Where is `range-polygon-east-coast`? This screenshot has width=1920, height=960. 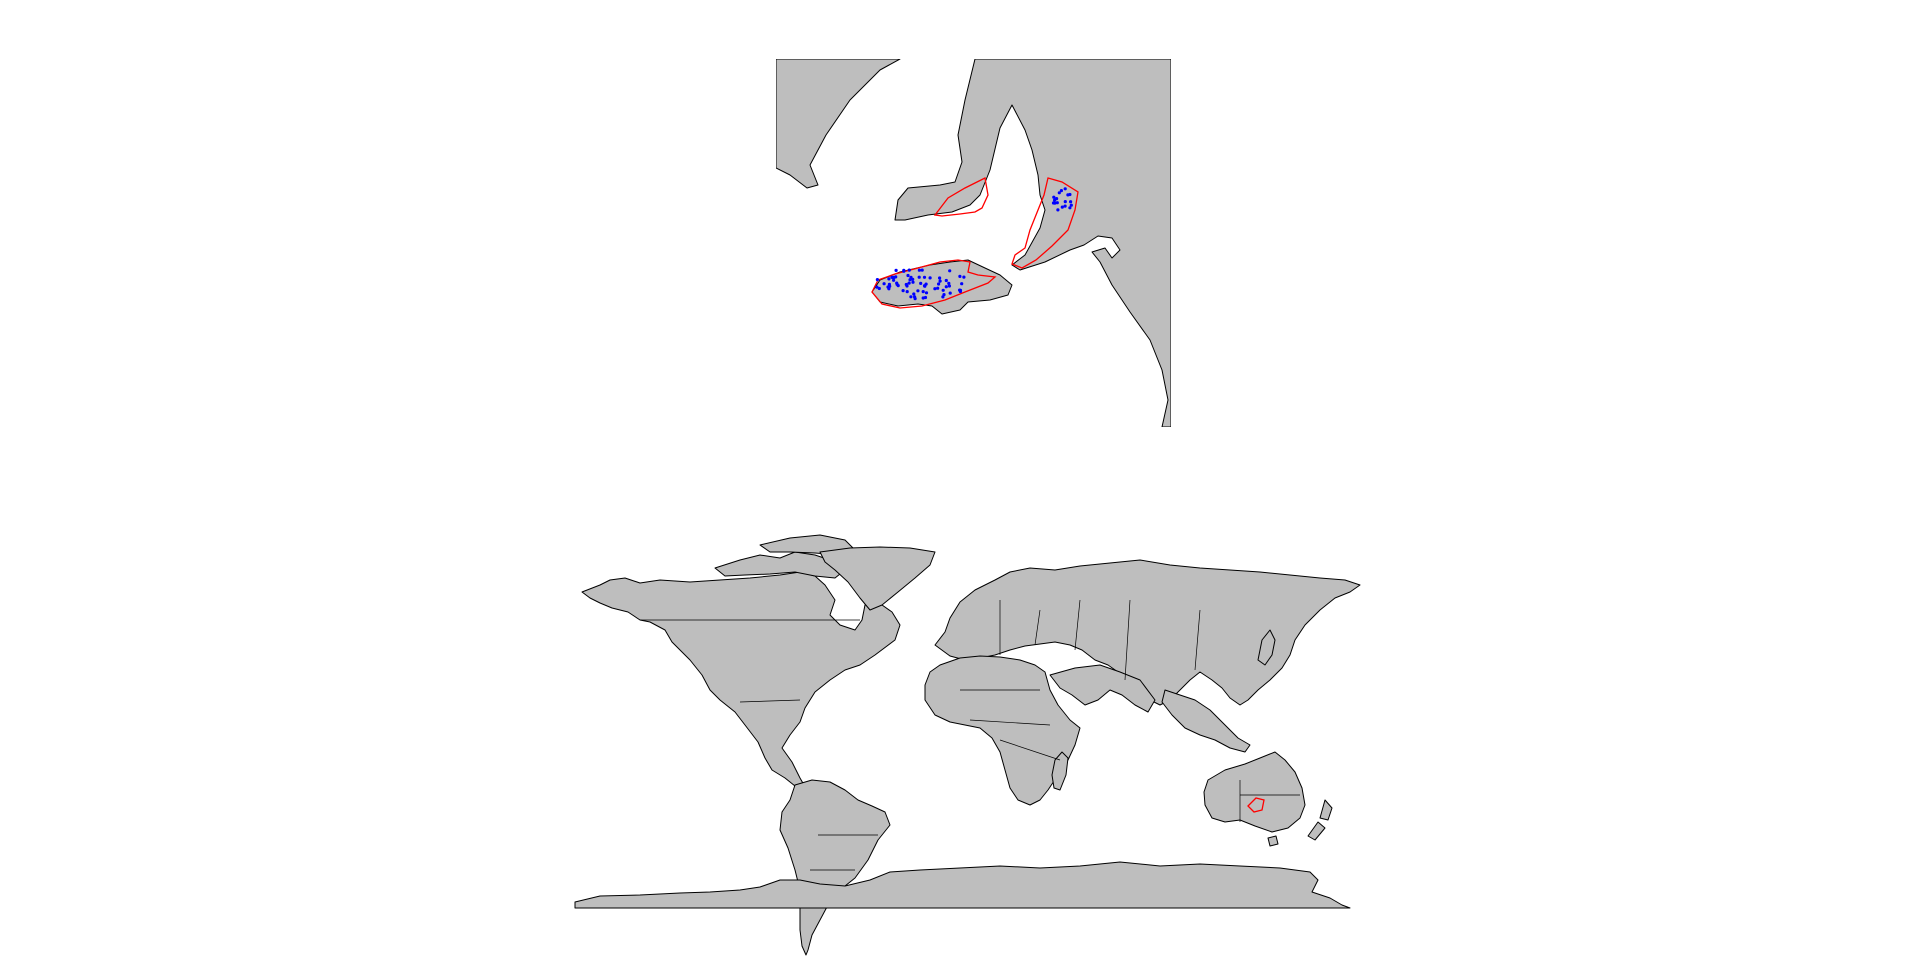 range-polygon-east-coast is located at coordinates (1045, 223).